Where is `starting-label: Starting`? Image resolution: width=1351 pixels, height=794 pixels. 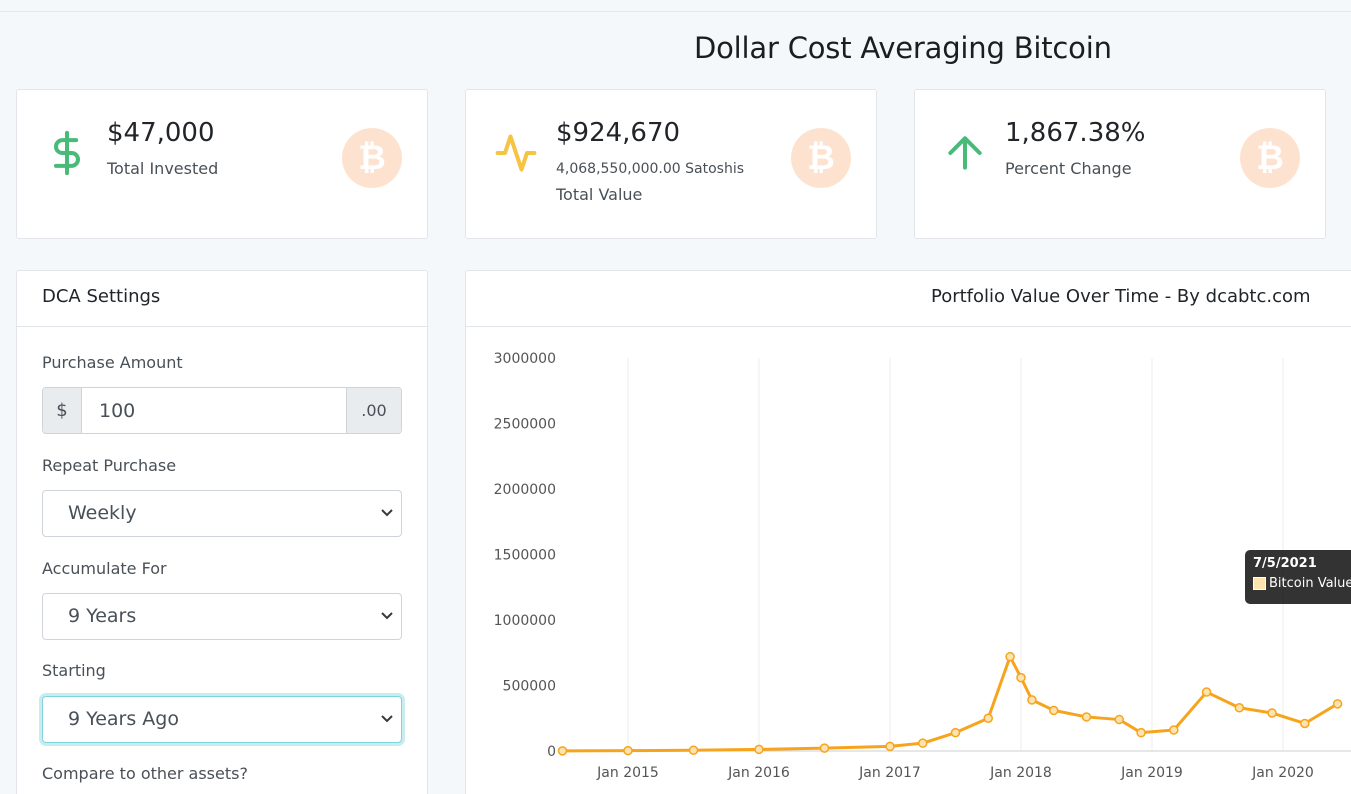
starting-label: Starting is located at coordinates (74, 670).